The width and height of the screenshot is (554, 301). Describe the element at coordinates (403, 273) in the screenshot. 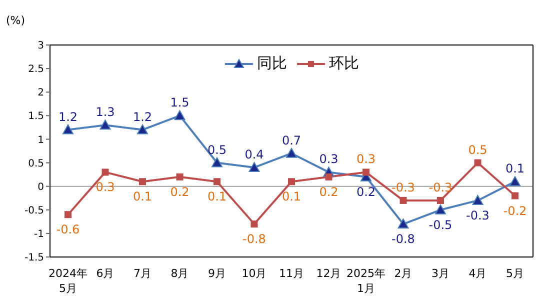

I see `x-tick-label: 2月` at that location.